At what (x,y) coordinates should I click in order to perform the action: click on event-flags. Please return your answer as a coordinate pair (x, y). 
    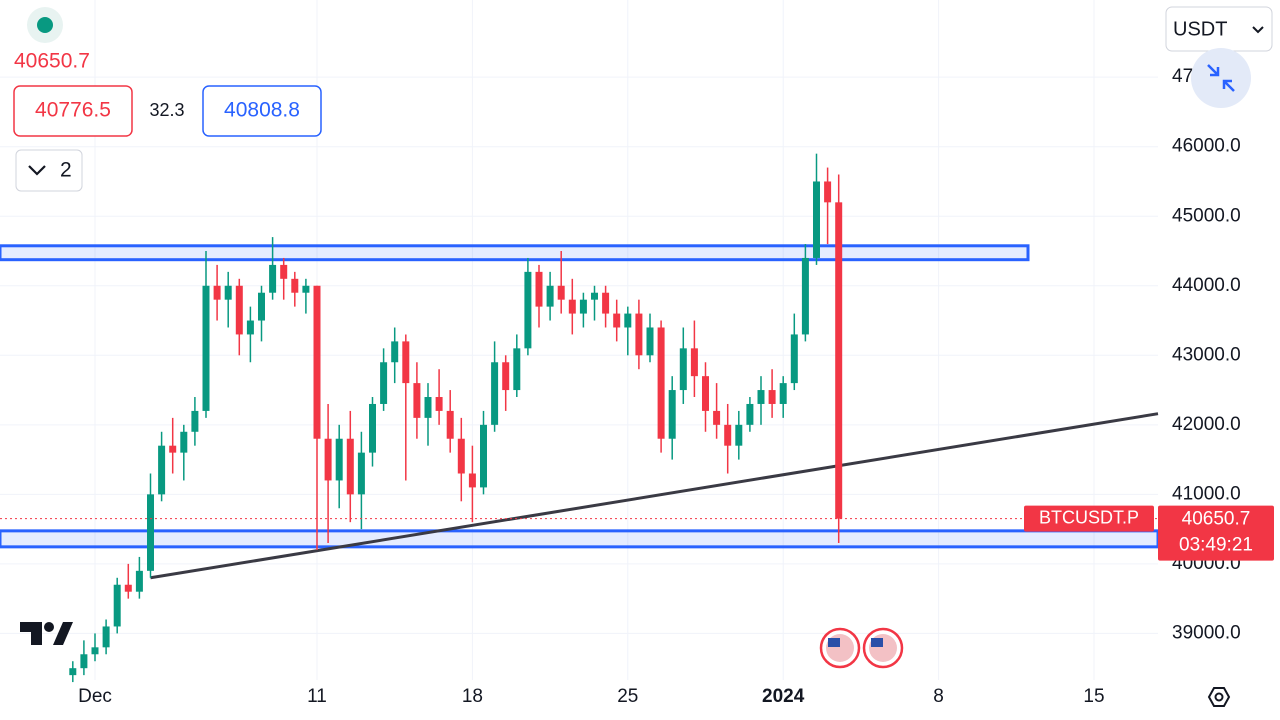
    Looking at the image, I should click on (861, 648).